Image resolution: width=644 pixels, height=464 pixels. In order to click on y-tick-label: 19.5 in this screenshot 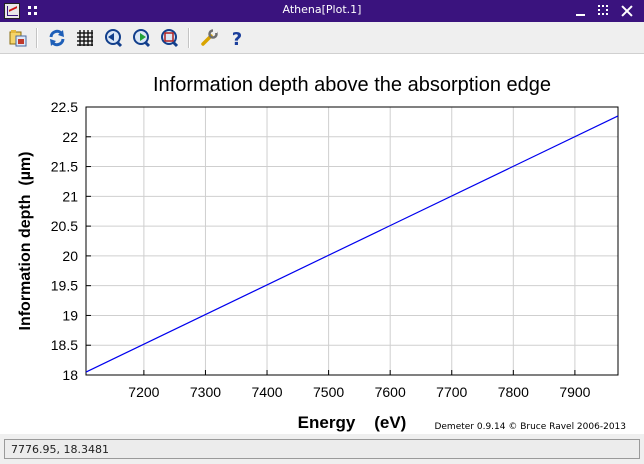, I will do `click(64, 286)`.